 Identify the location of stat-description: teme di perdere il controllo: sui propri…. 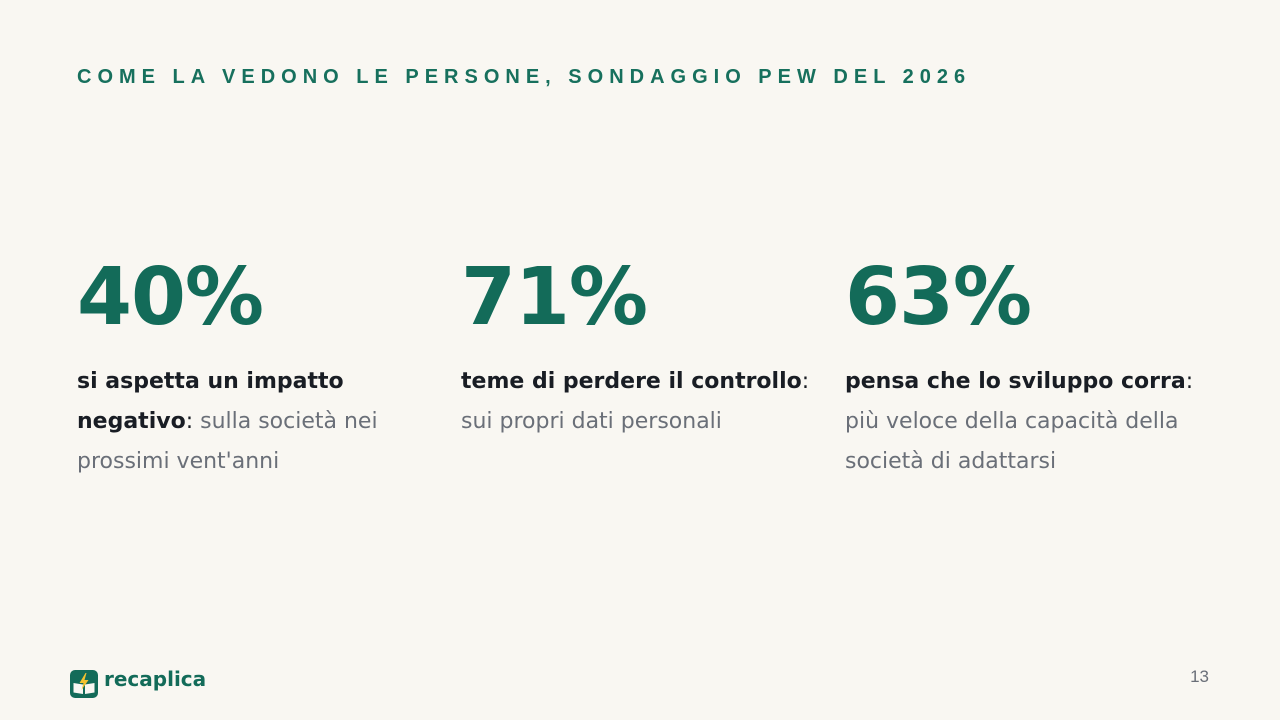
(636, 402).